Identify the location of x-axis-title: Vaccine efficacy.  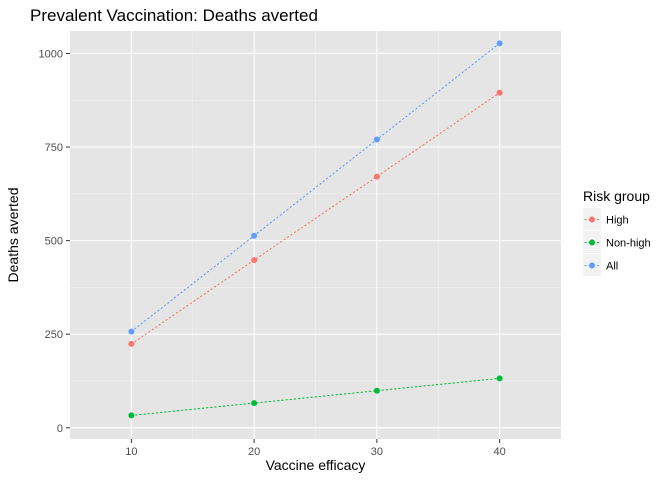
(316, 465).